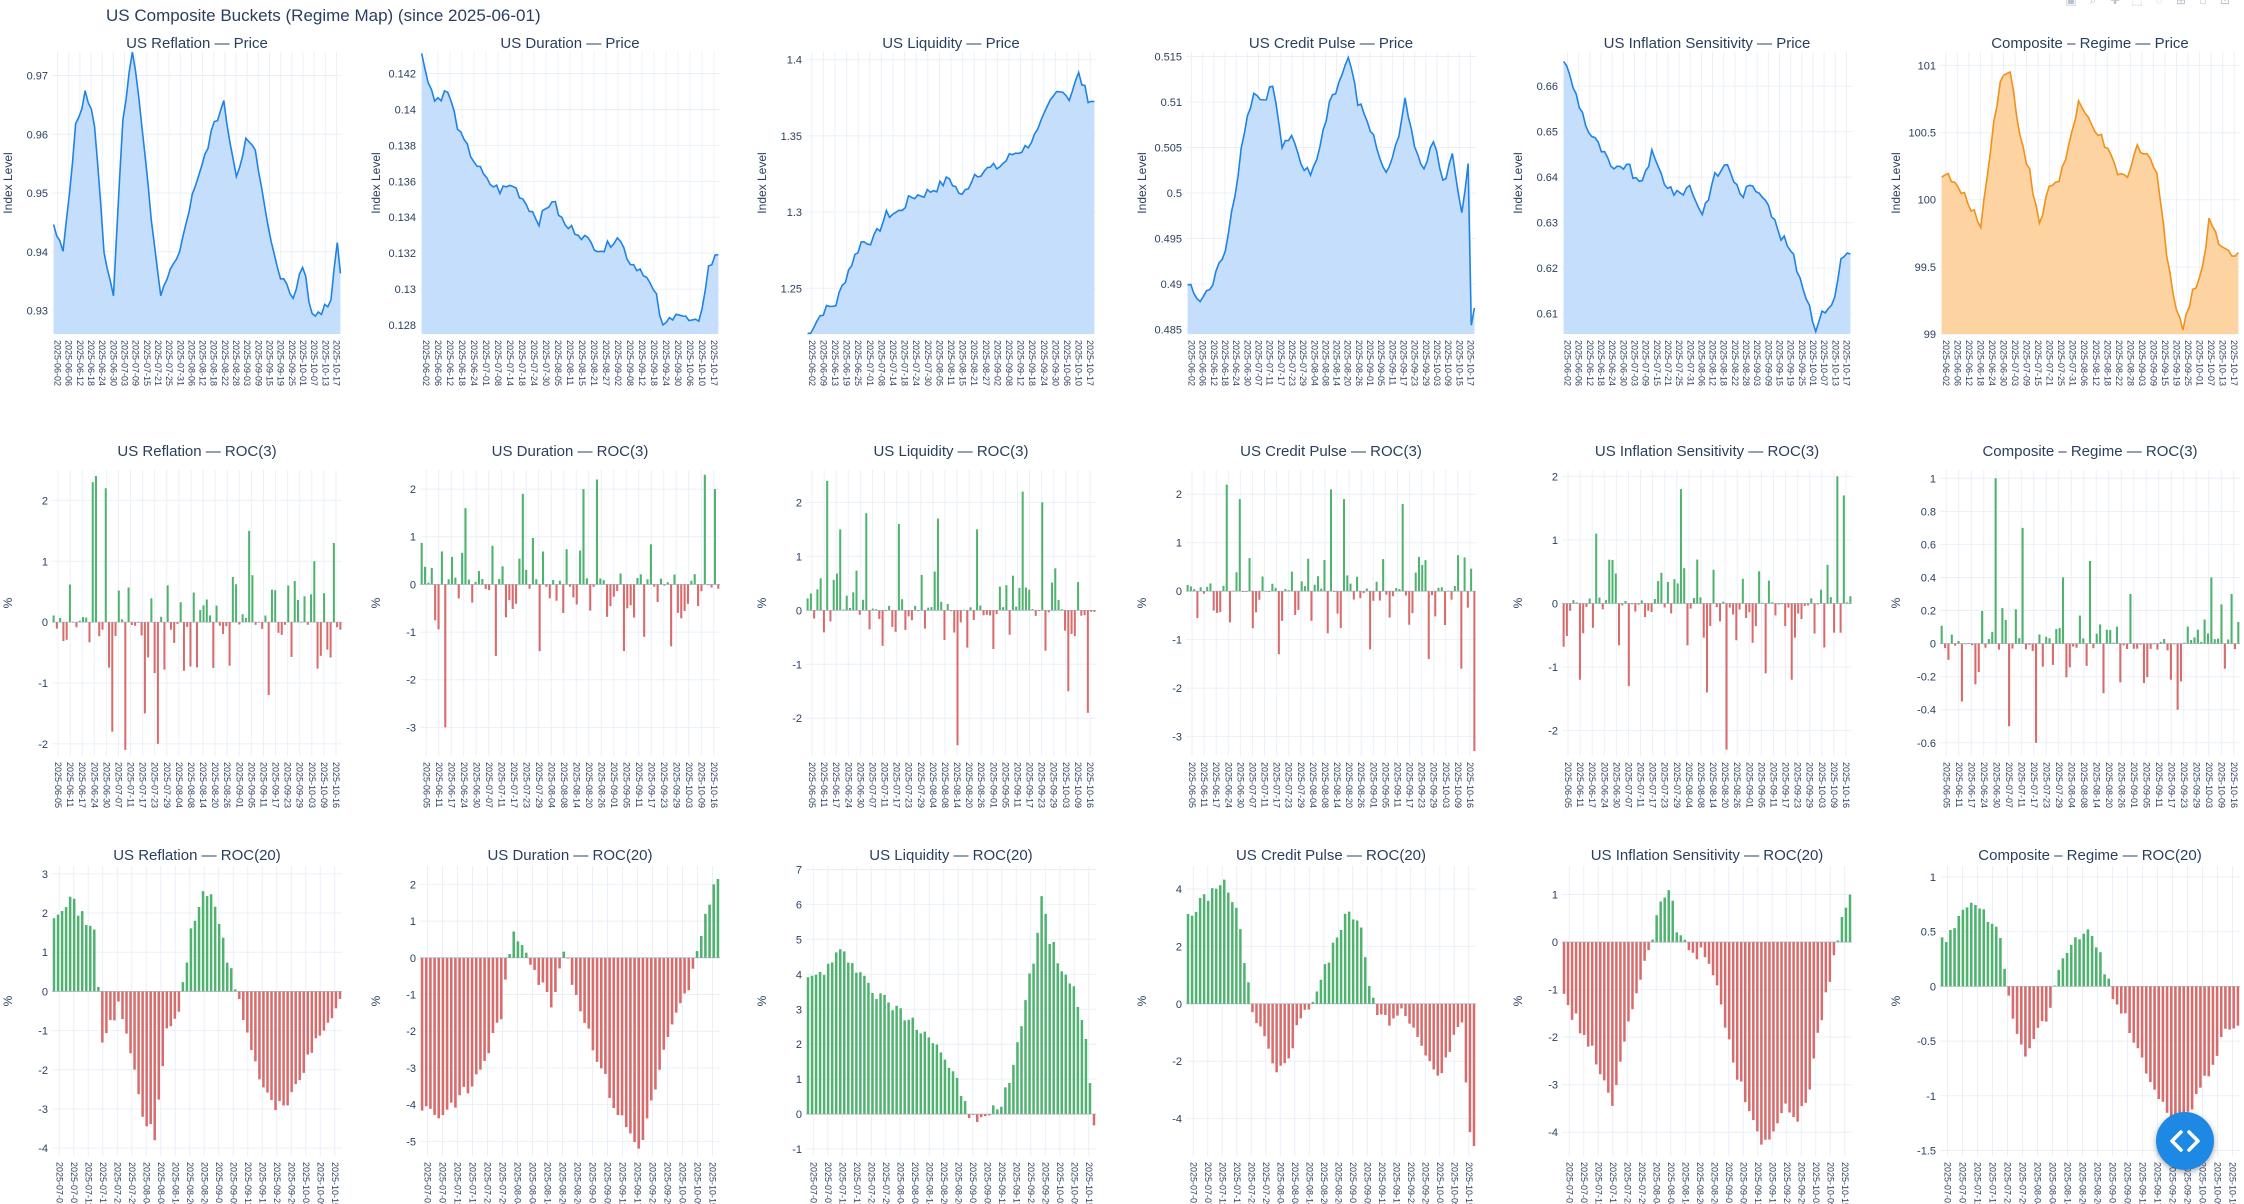 The height and width of the screenshot is (1204, 2244). I want to click on y-axis-label: %, so click(1142, 602).